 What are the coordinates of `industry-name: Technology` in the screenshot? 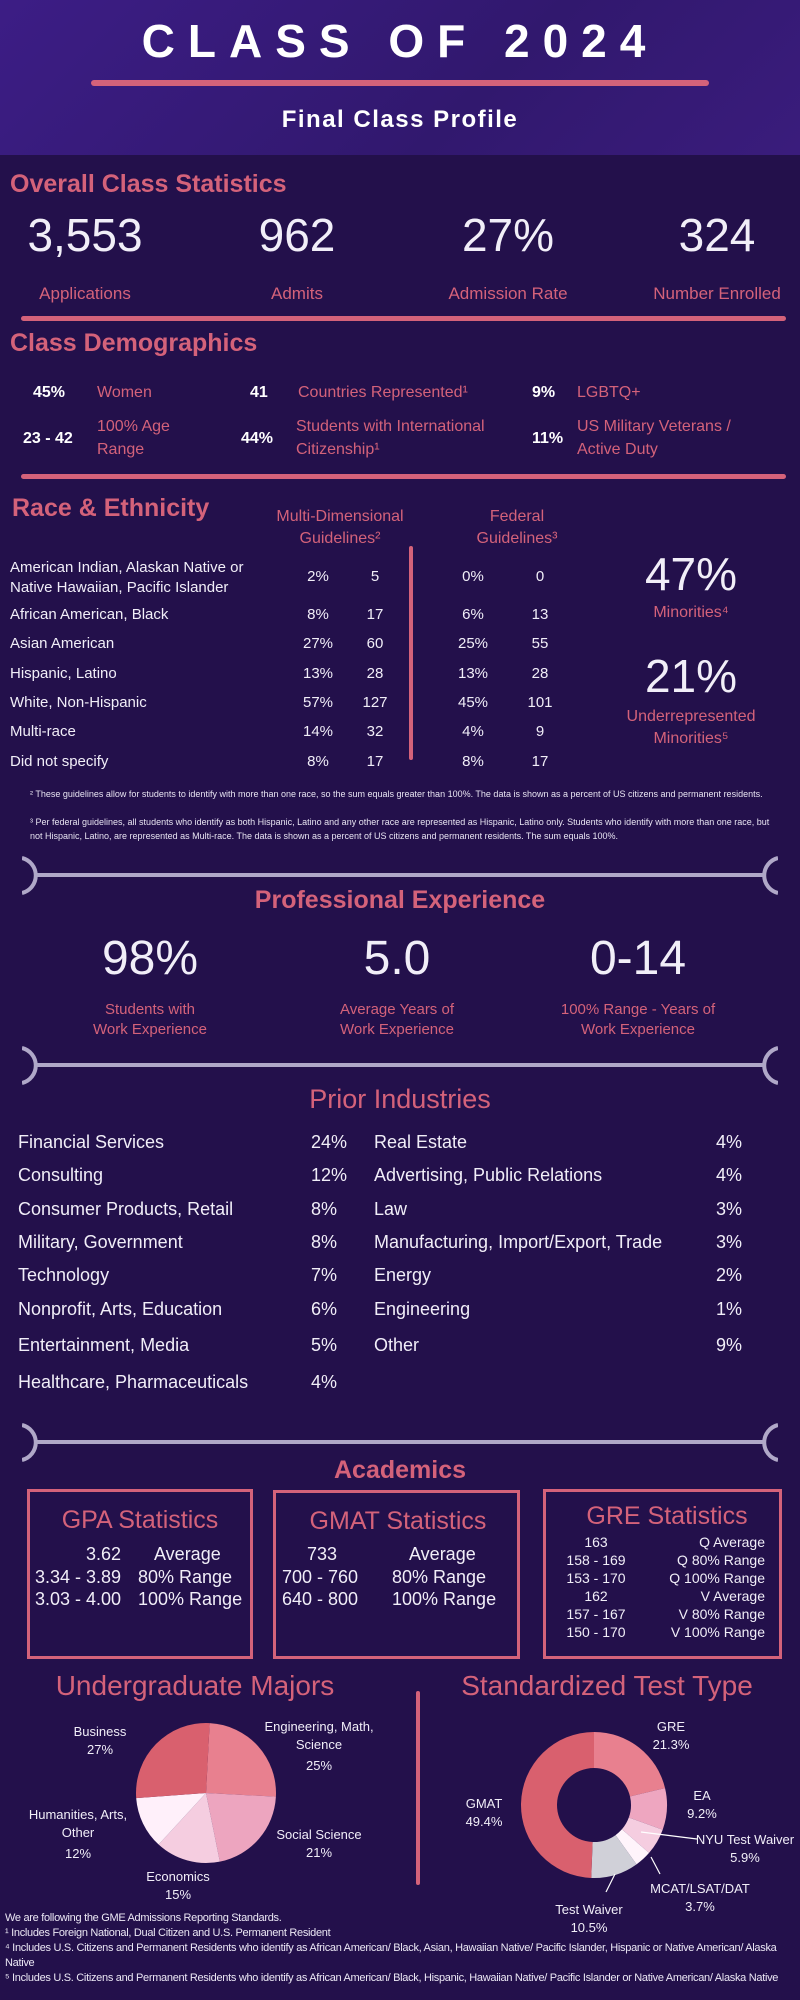 It's located at (64, 1275).